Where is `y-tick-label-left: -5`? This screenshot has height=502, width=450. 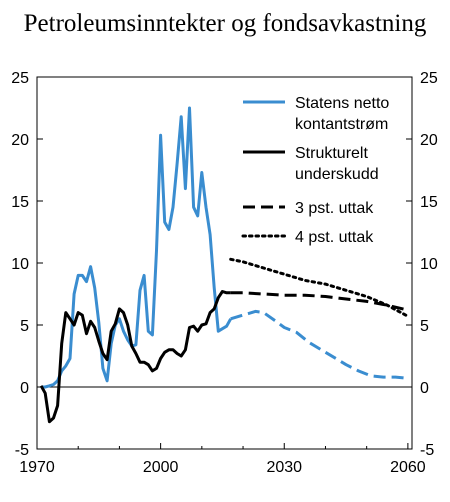 y-tick-label-left: -5 is located at coordinates (22, 450).